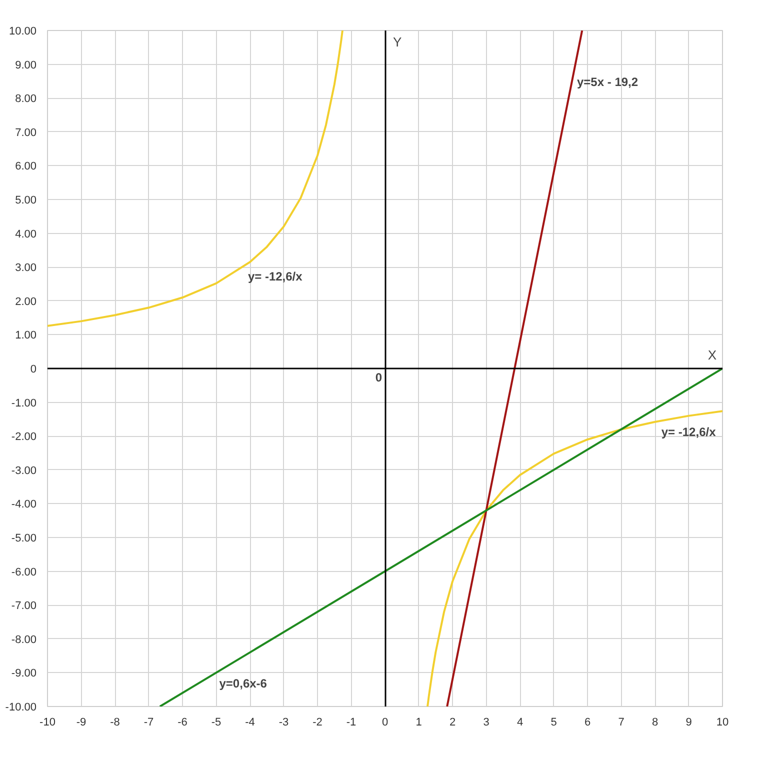 The width and height of the screenshot is (762, 758). Describe the element at coordinates (250, 722) in the screenshot. I see `x-tick-label: -4` at that location.